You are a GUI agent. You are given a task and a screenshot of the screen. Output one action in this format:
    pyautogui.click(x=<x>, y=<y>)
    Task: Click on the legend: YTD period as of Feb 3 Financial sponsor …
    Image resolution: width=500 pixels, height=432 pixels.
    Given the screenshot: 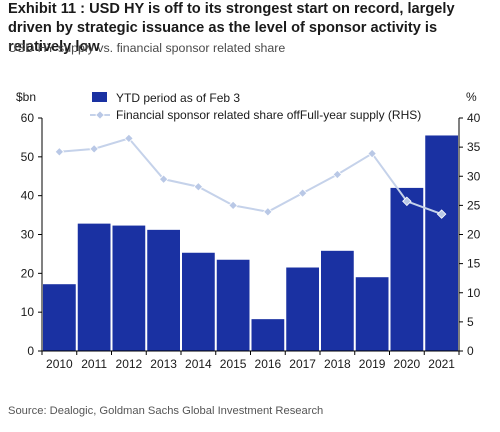 What is the action you would take?
    pyautogui.click(x=255, y=106)
    